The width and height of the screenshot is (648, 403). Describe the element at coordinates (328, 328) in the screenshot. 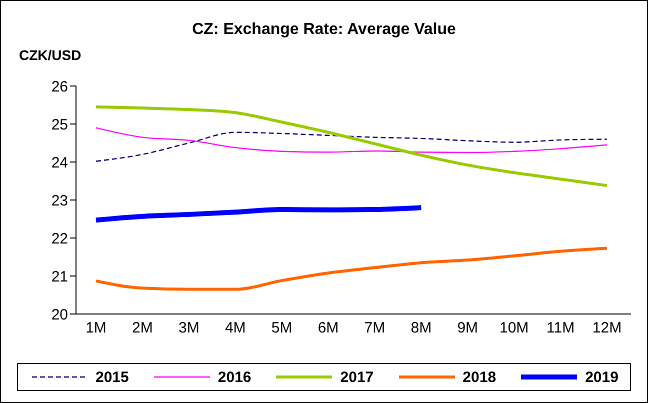

I see `x-tick-label: 6M` at that location.